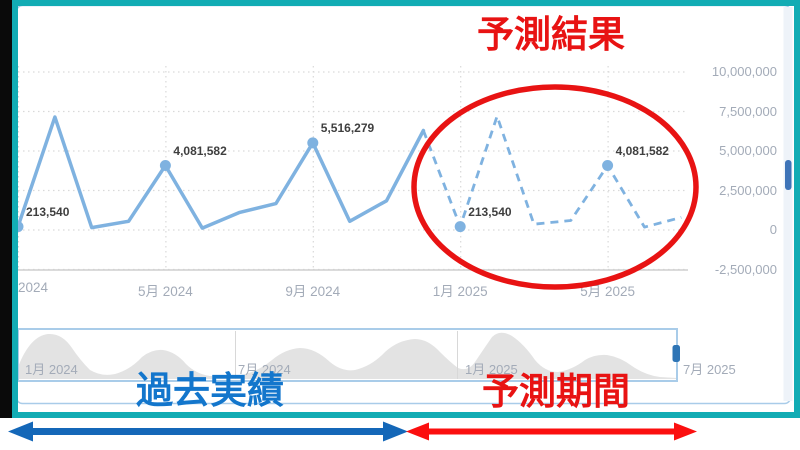  What do you see at coordinates (748, 190) in the screenshot?
I see `y-axis-tick-label: 2,500,000` at bounding box center [748, 190].